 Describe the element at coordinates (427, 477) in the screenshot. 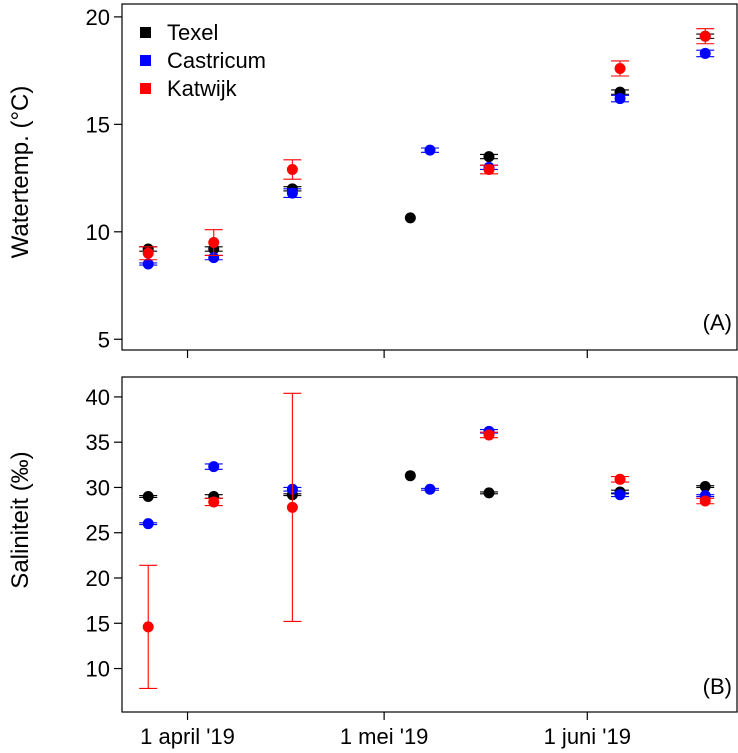

I see `series-castricum` at that location.